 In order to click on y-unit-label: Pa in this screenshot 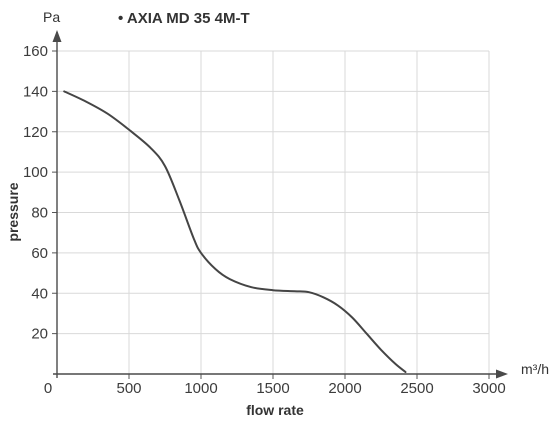, I will do `click(51, 17)`.